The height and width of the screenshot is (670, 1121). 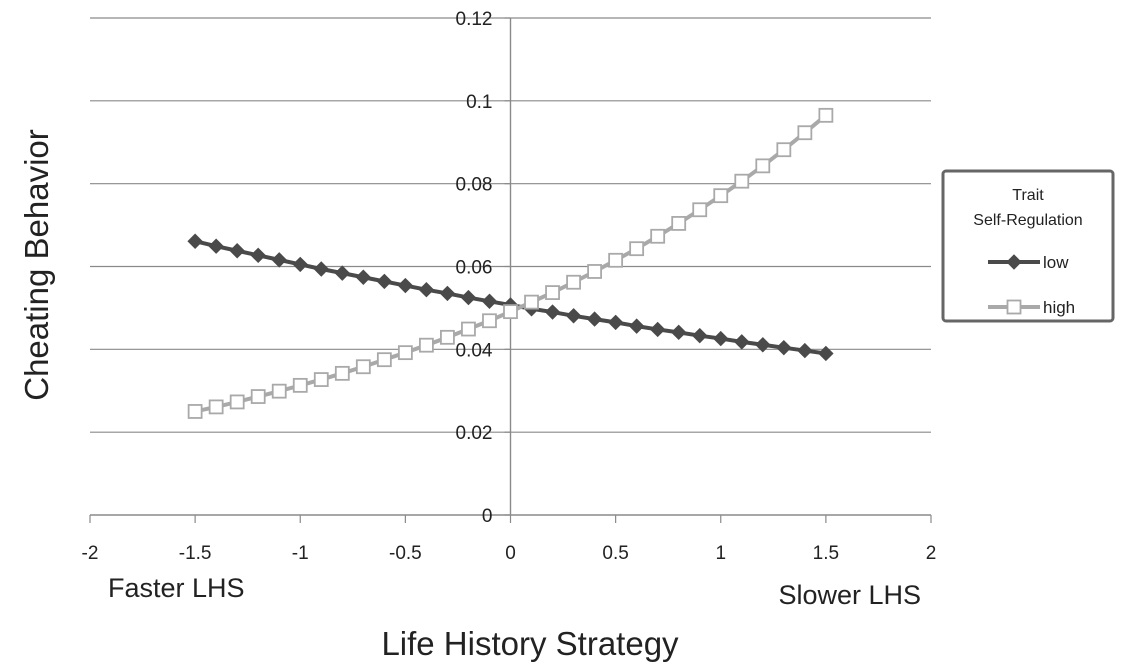 What do you see at coordinates (474, 268) in the screenshot?
I see `y-tick-label: 0.06` at bounding box center [474, 268].